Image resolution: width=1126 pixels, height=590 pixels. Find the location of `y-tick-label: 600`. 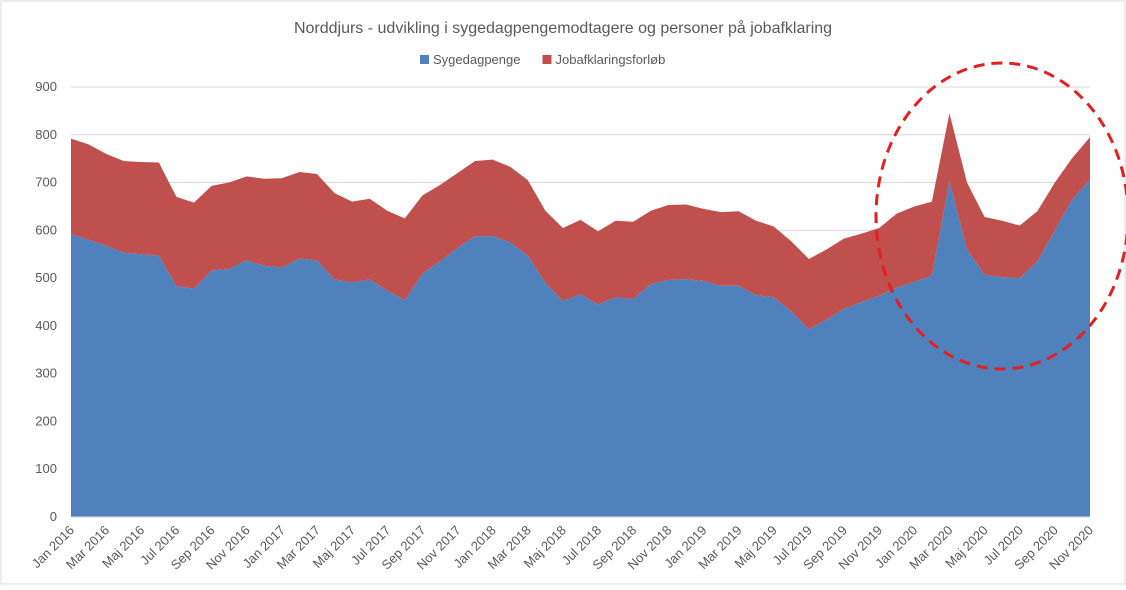

y-tick-label: 600 is located at coordinates (46, 229).